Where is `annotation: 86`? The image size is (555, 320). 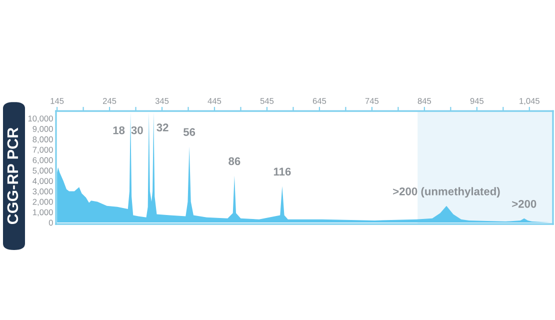
annotation: 86 is located at coordinates (234, 161).